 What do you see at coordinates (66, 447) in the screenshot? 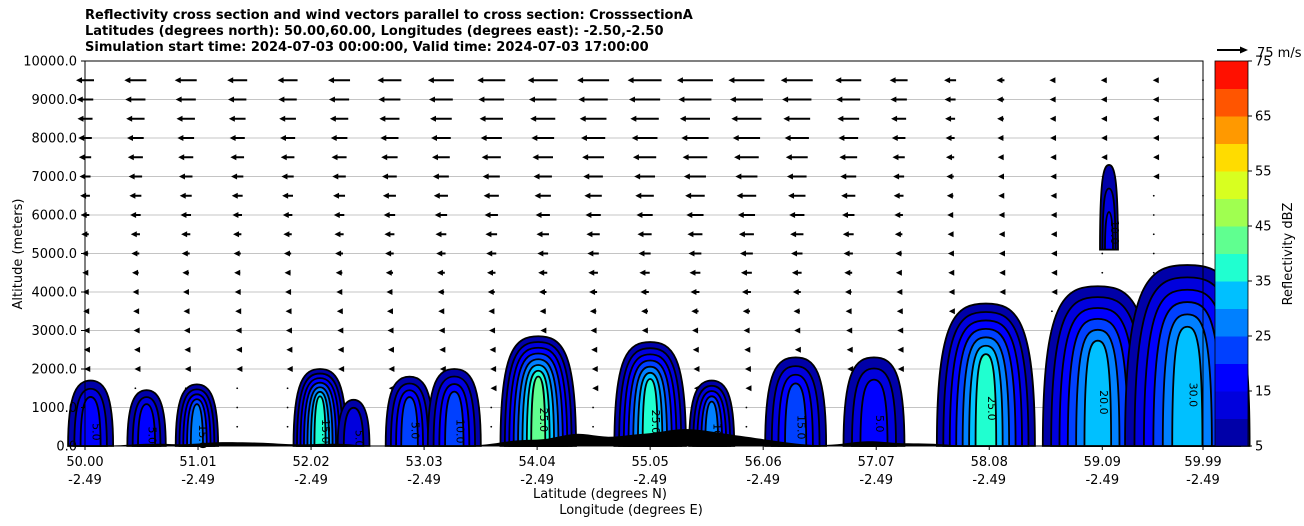
I see `y-tick-label: 0.0` at bounding box center [66, 447].